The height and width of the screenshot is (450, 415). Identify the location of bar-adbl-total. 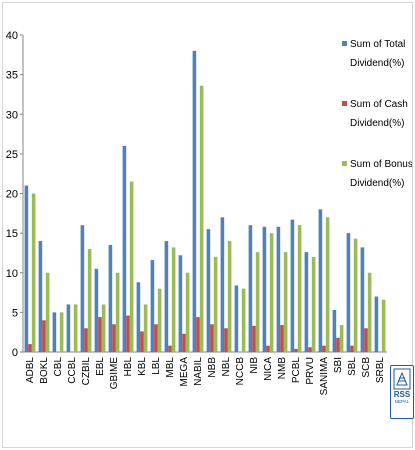
(26, 268).